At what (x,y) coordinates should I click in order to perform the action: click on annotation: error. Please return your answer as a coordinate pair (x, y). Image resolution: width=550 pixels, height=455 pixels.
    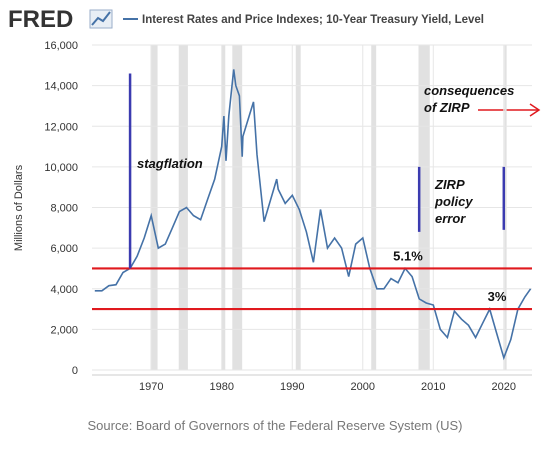
    Looking at the image, I should click on (450, 218).